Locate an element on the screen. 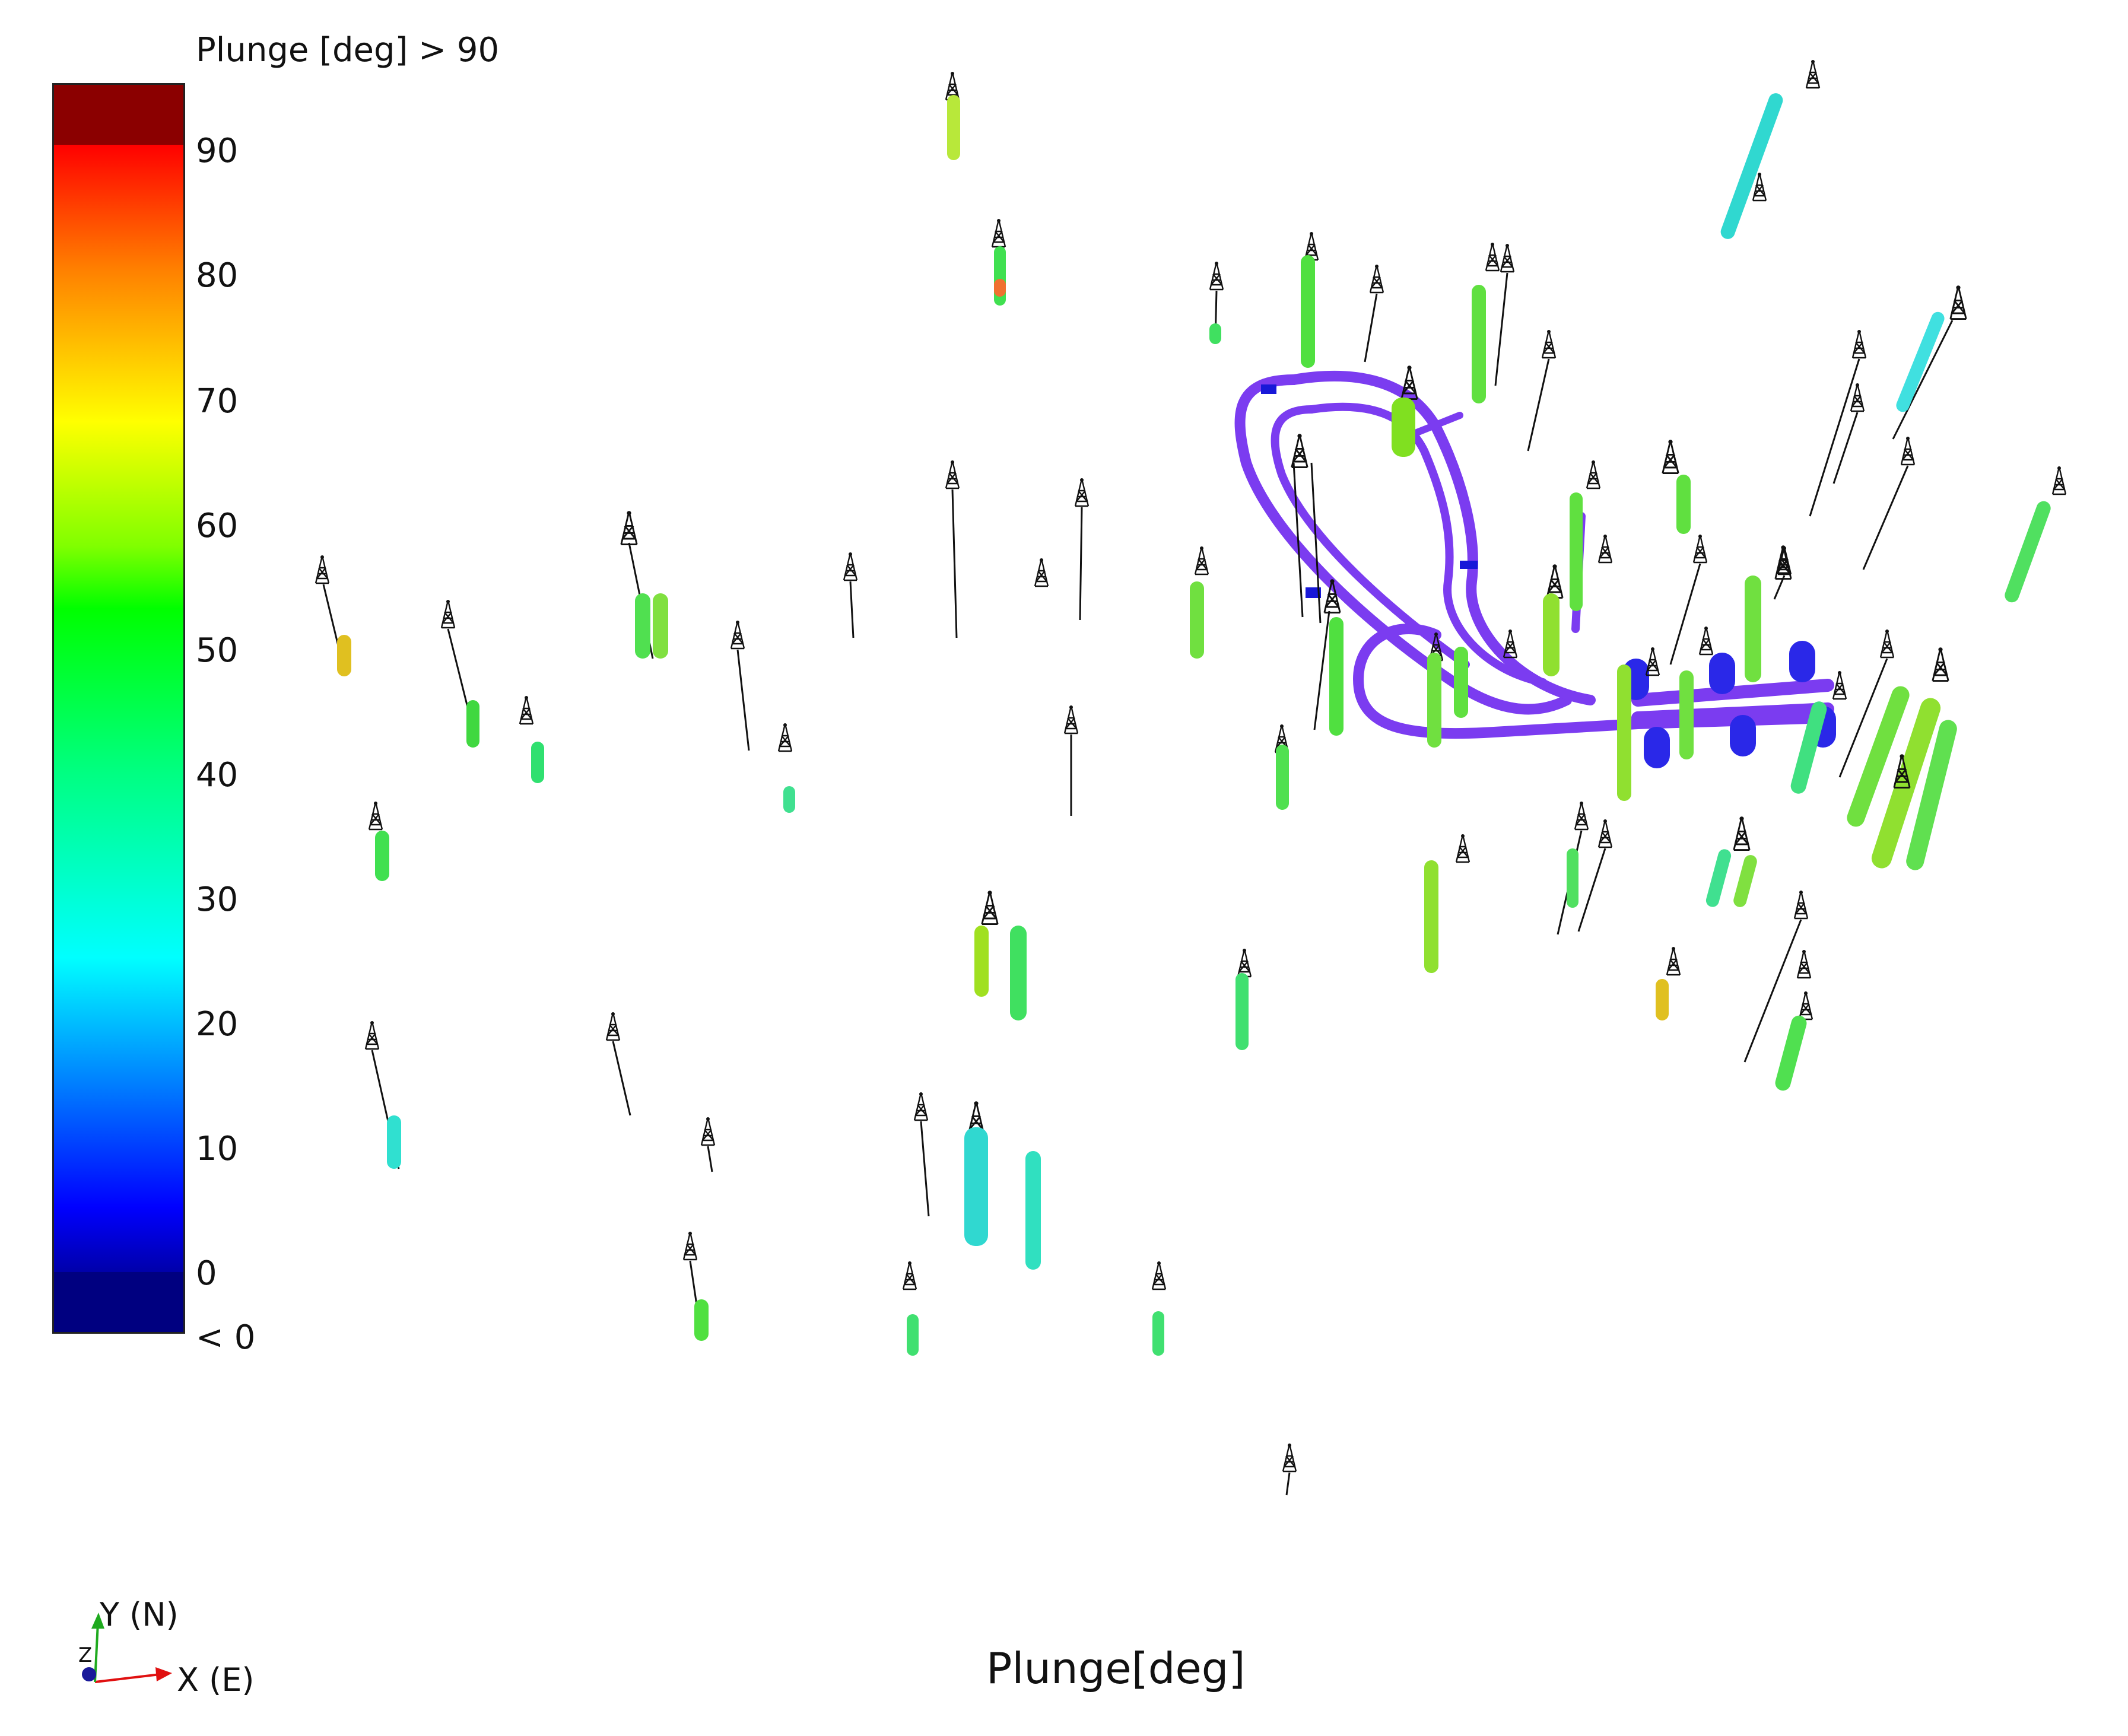 The height and width of the screenshot is (1736, 2128). y-axis-label: Y (N) is located at coordinates (139, 1614).